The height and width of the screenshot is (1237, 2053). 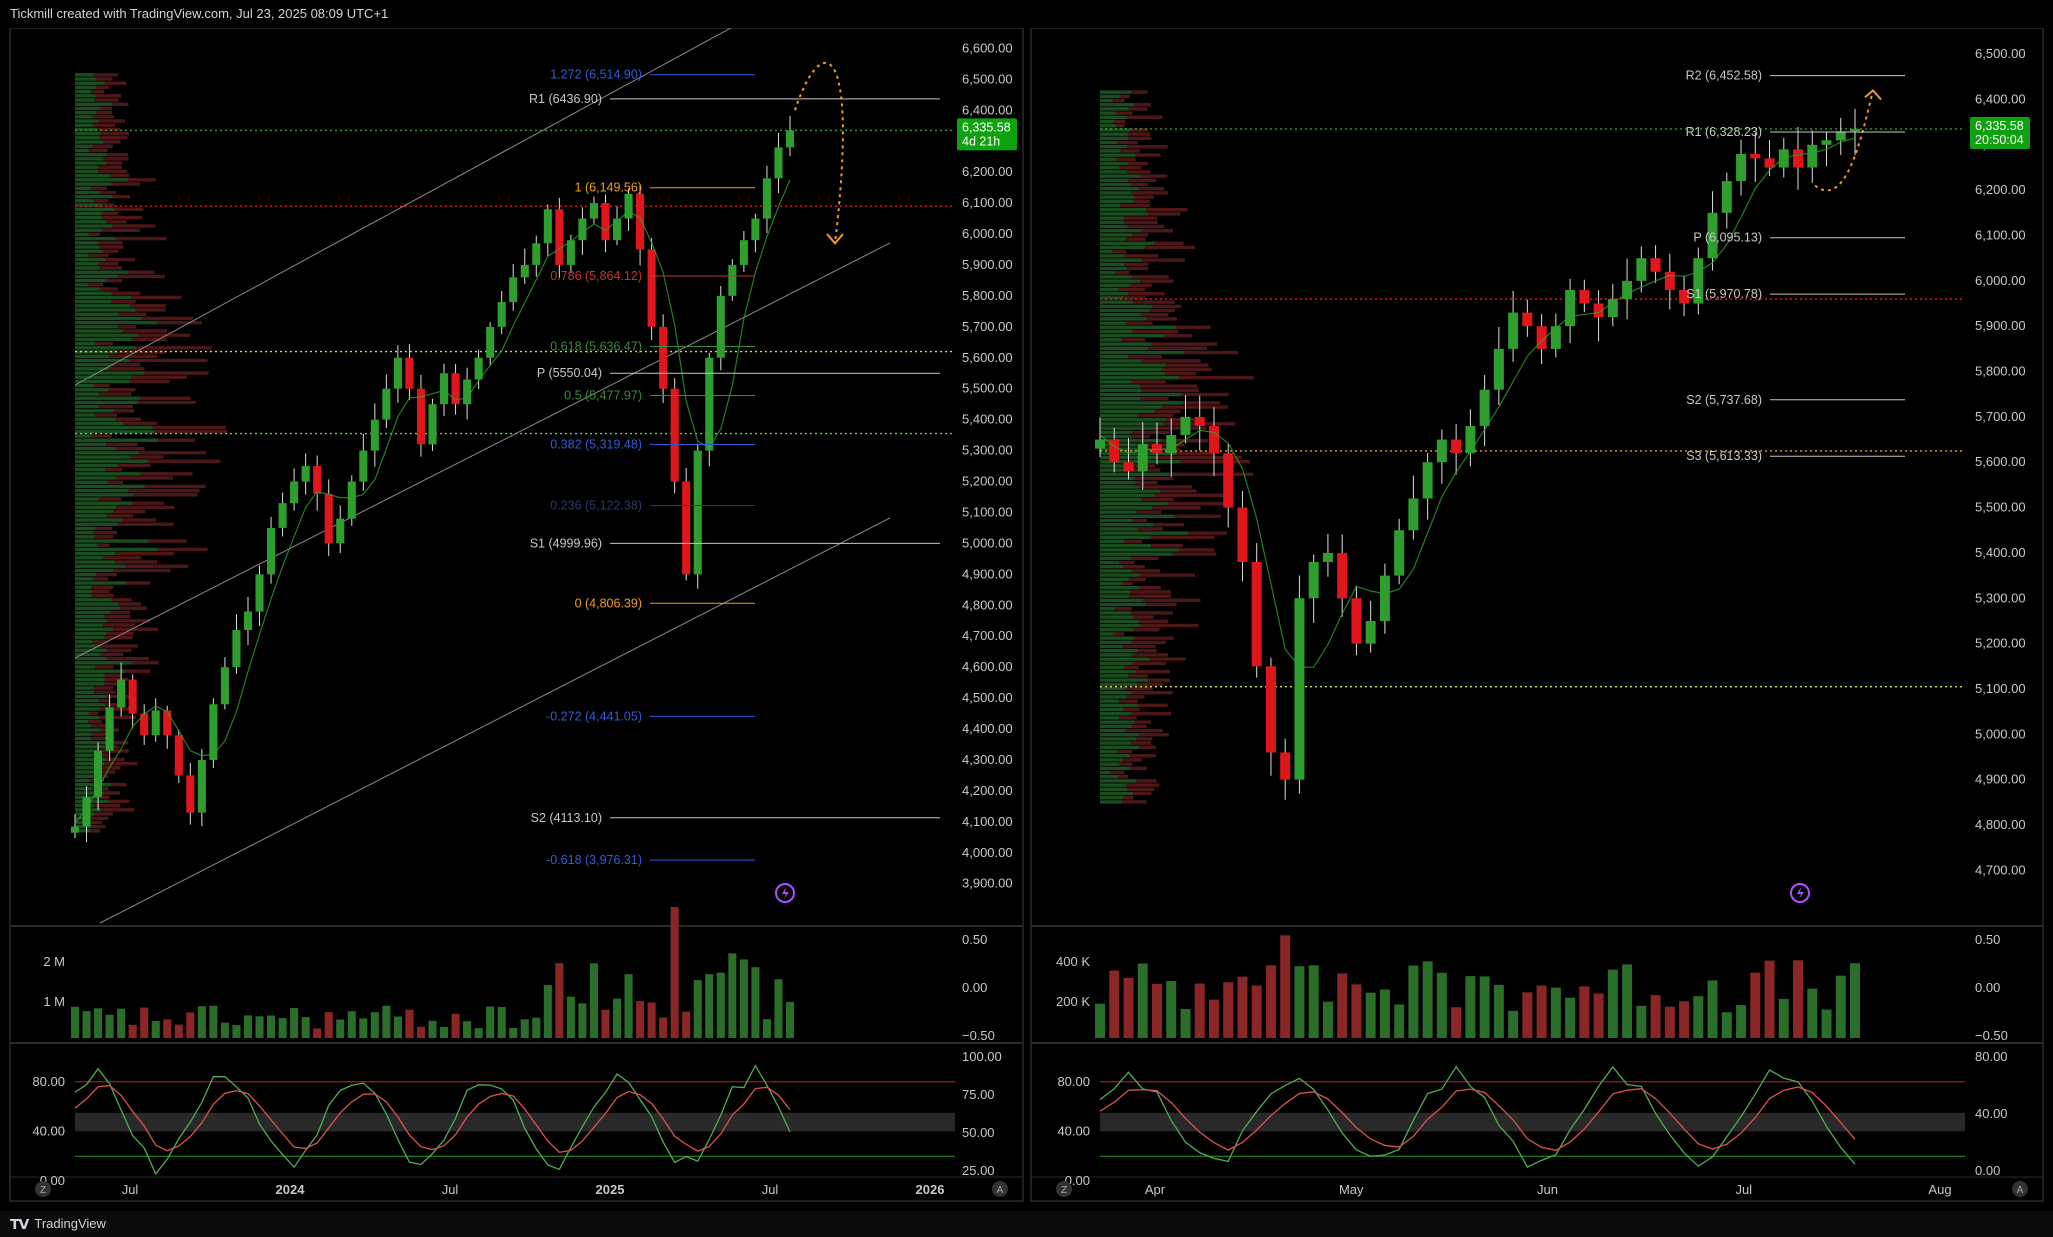 What do you see at coordinates (1542, 1189) in the screenshot?
I see `time-axis: Apr May Jun Jul Aug Z A` at bounding box center [1542, 1189].